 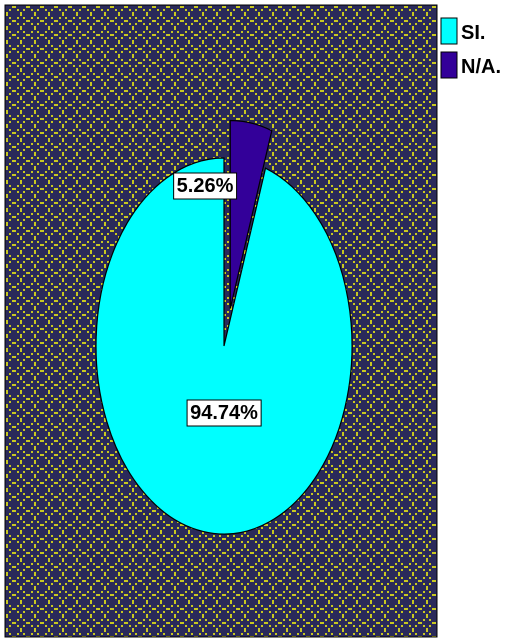 What do you see at coordinates (217, 299) in the screenshot?
I see `data-labels: 94.74% 5.26%` at bounding box center [217, 299].